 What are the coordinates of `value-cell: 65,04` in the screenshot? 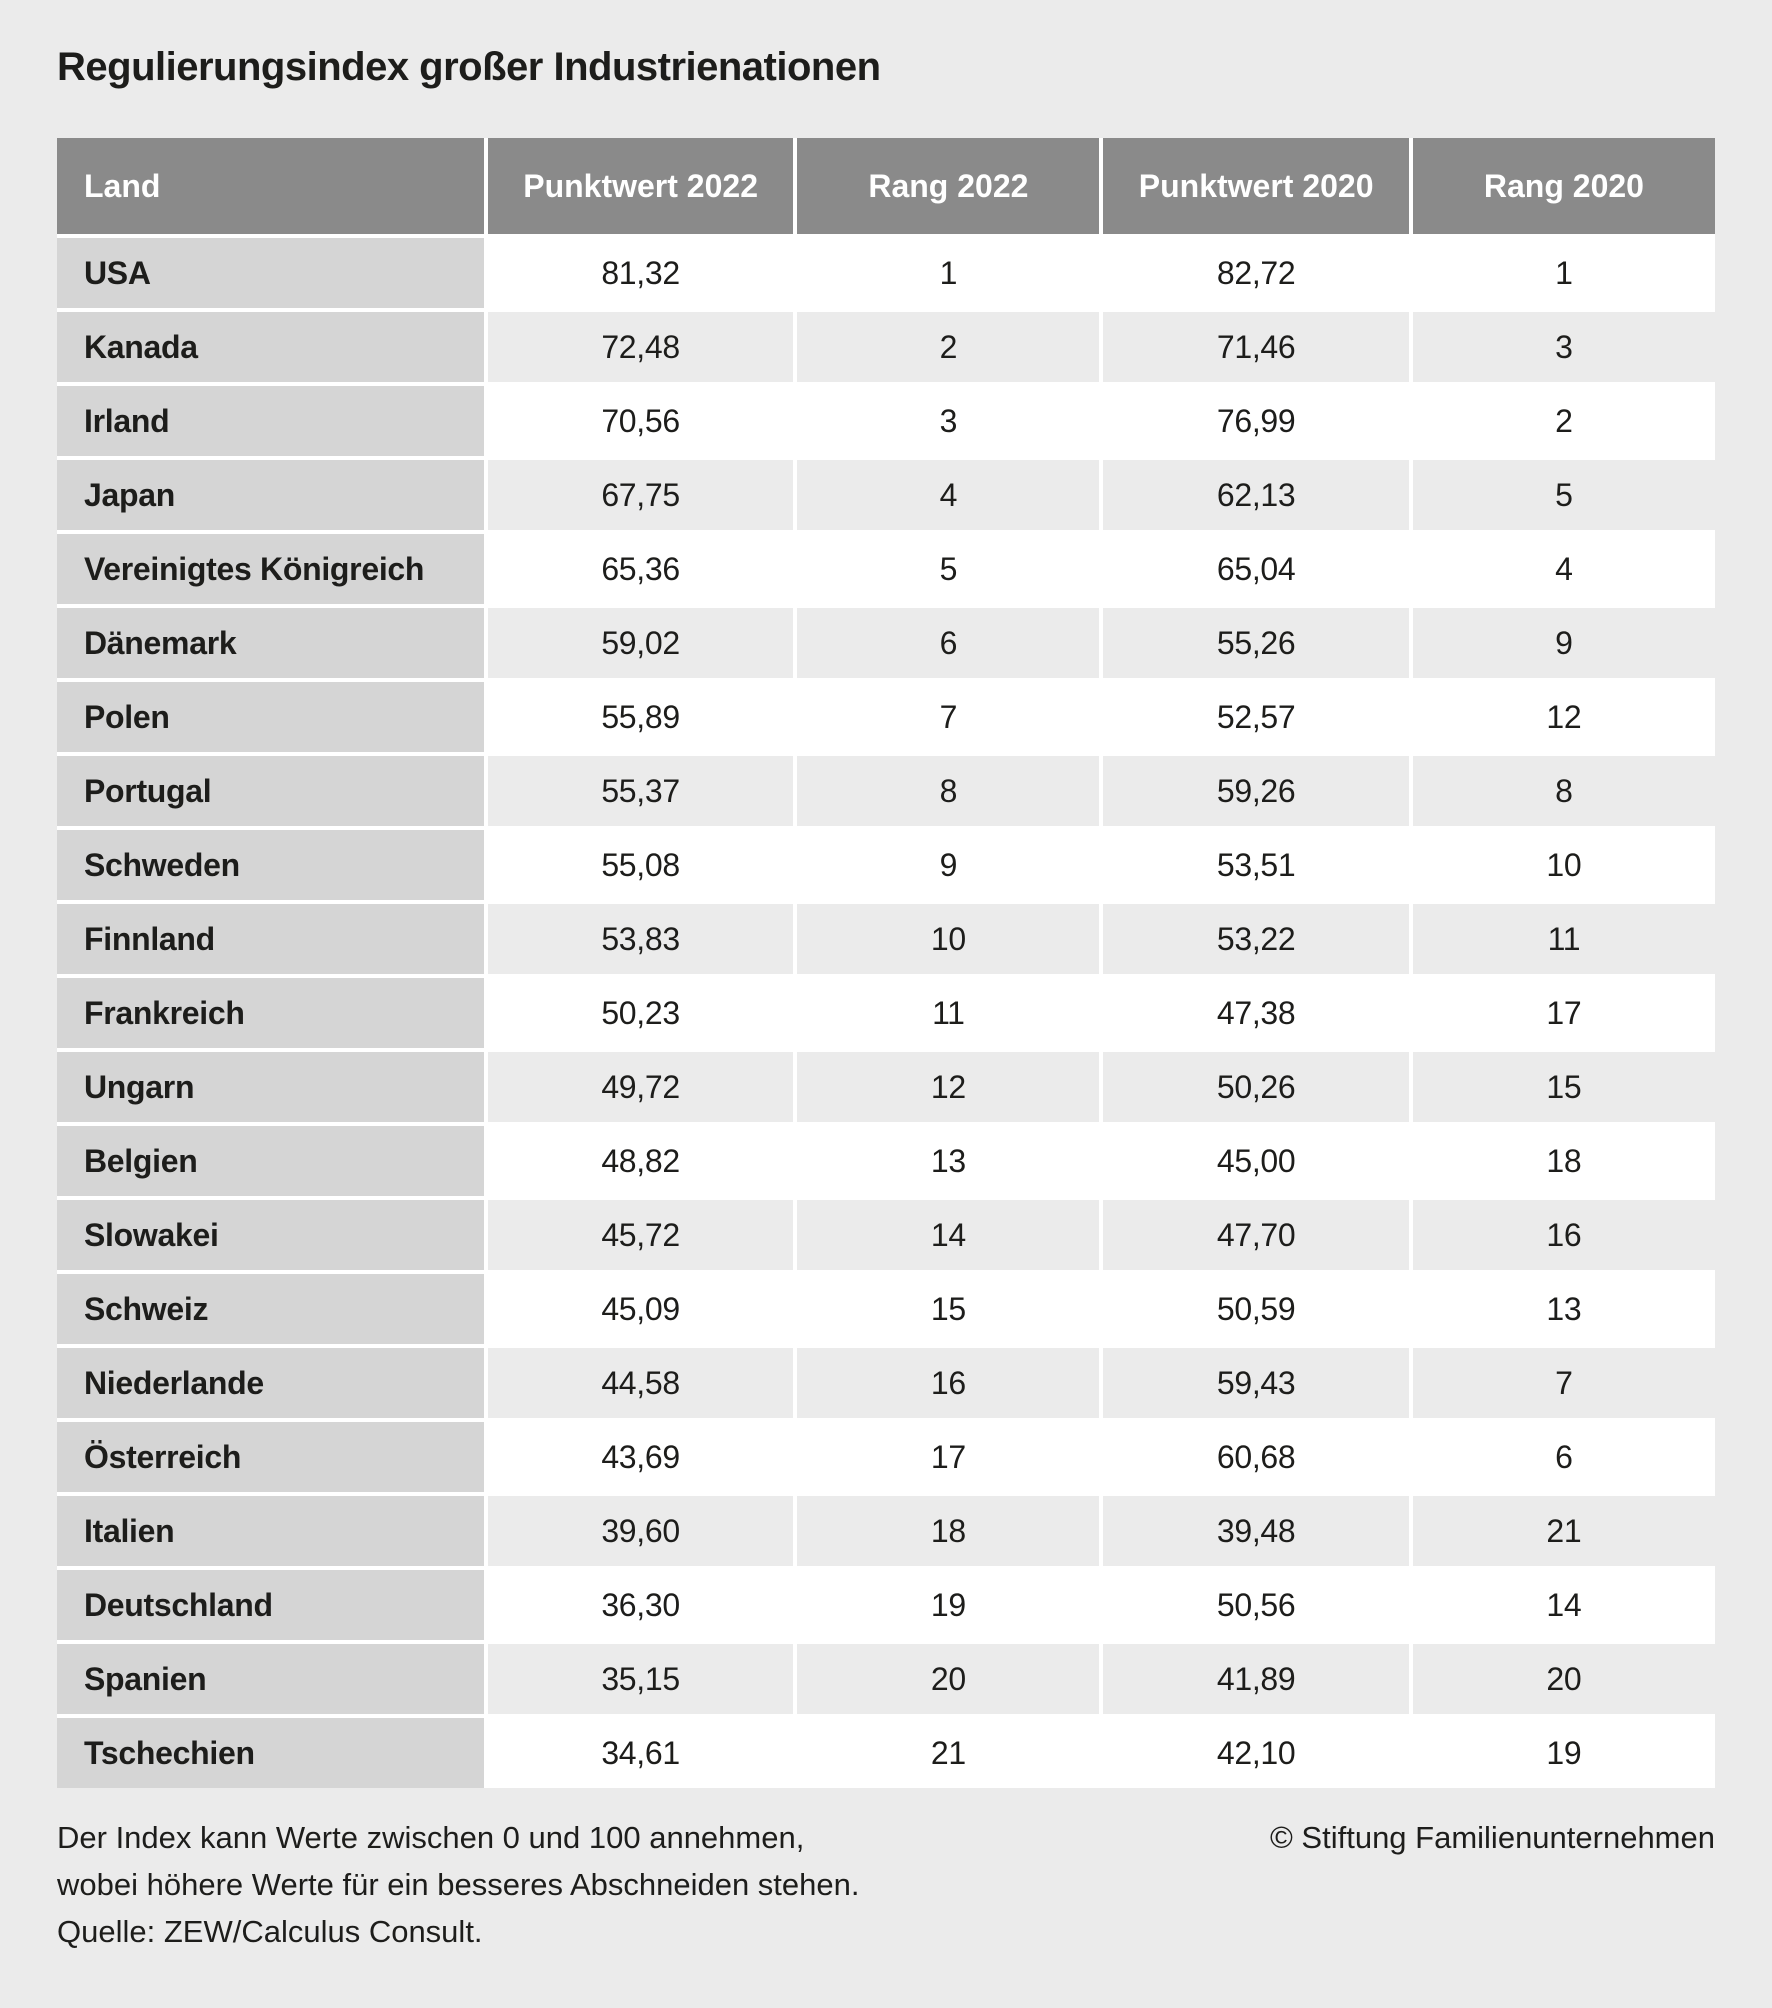 It's located at (1256, 569).